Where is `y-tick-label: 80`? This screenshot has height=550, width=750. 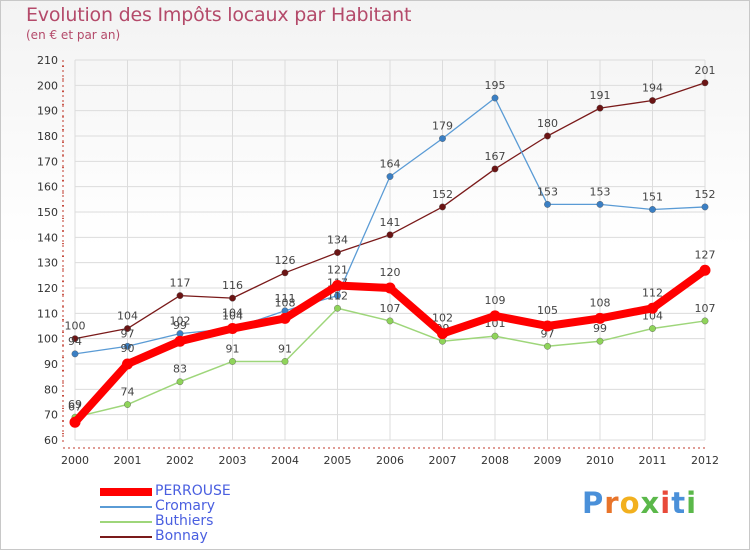
y-tick-label: 80 is located at coordinates (51, 389).